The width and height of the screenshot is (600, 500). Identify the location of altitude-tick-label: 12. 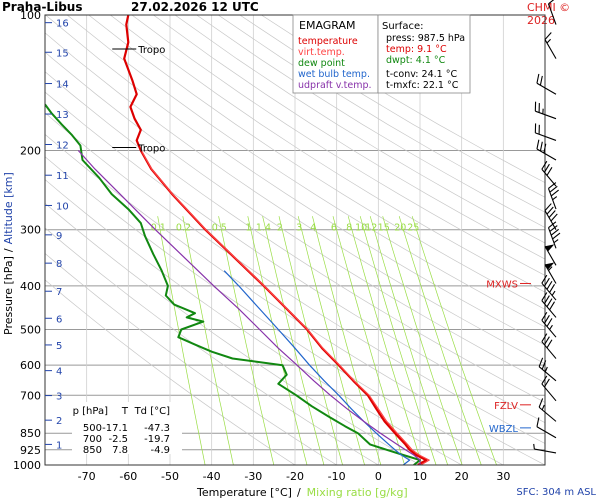
(62, 146).